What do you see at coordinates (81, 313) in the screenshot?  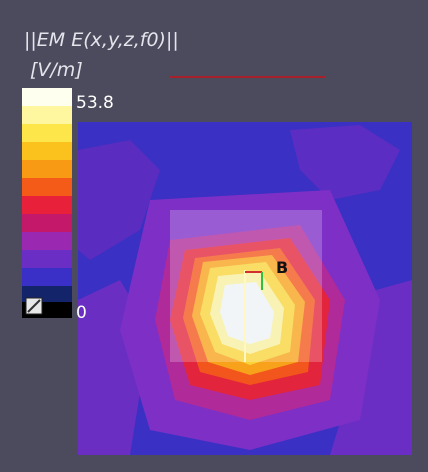 I see `colorbar-min: 0` at bounding box center [81, 313].